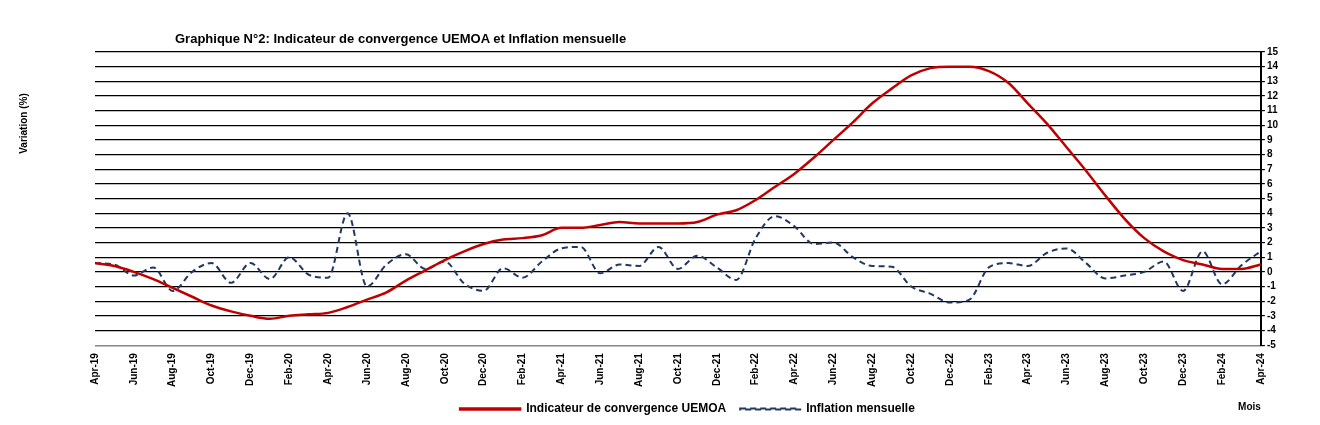 The height and width of the screenshot is (425, 1320). What do you see at coordinates (1272, 125) in the screenshot?
I see `y-tick-label: 10` at bounding box center [1272, 125].